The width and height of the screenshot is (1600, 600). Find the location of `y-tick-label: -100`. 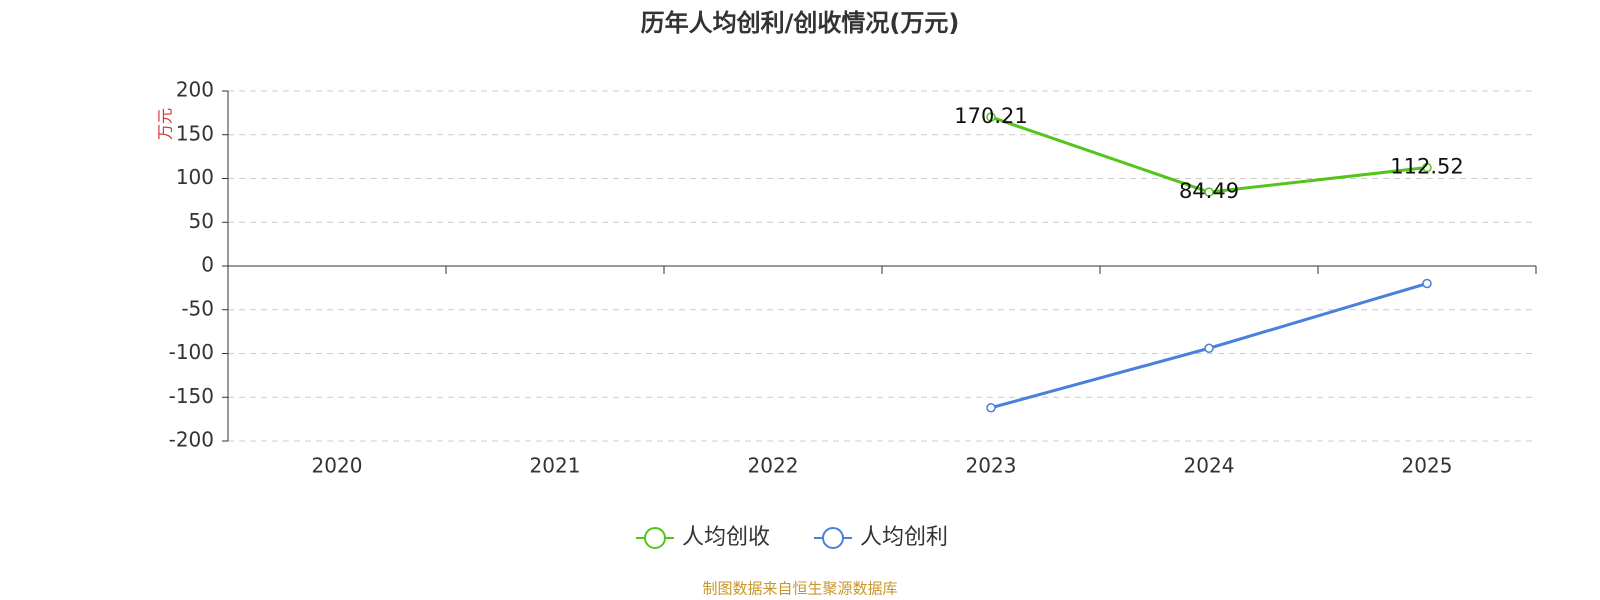

y-tick-label: -100 is located at coordinates (191, 352).